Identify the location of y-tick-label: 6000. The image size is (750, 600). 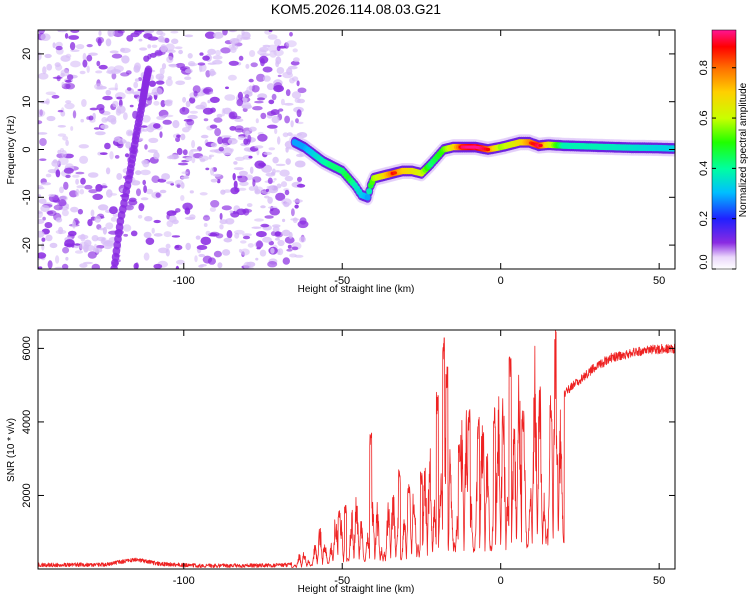
(27, 348).